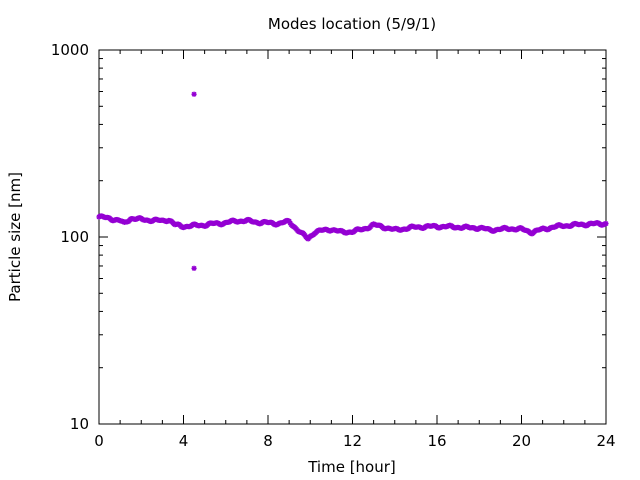  Describe the element at coordinates (606, 224) in the screenshot. I see `data-point` at that location.